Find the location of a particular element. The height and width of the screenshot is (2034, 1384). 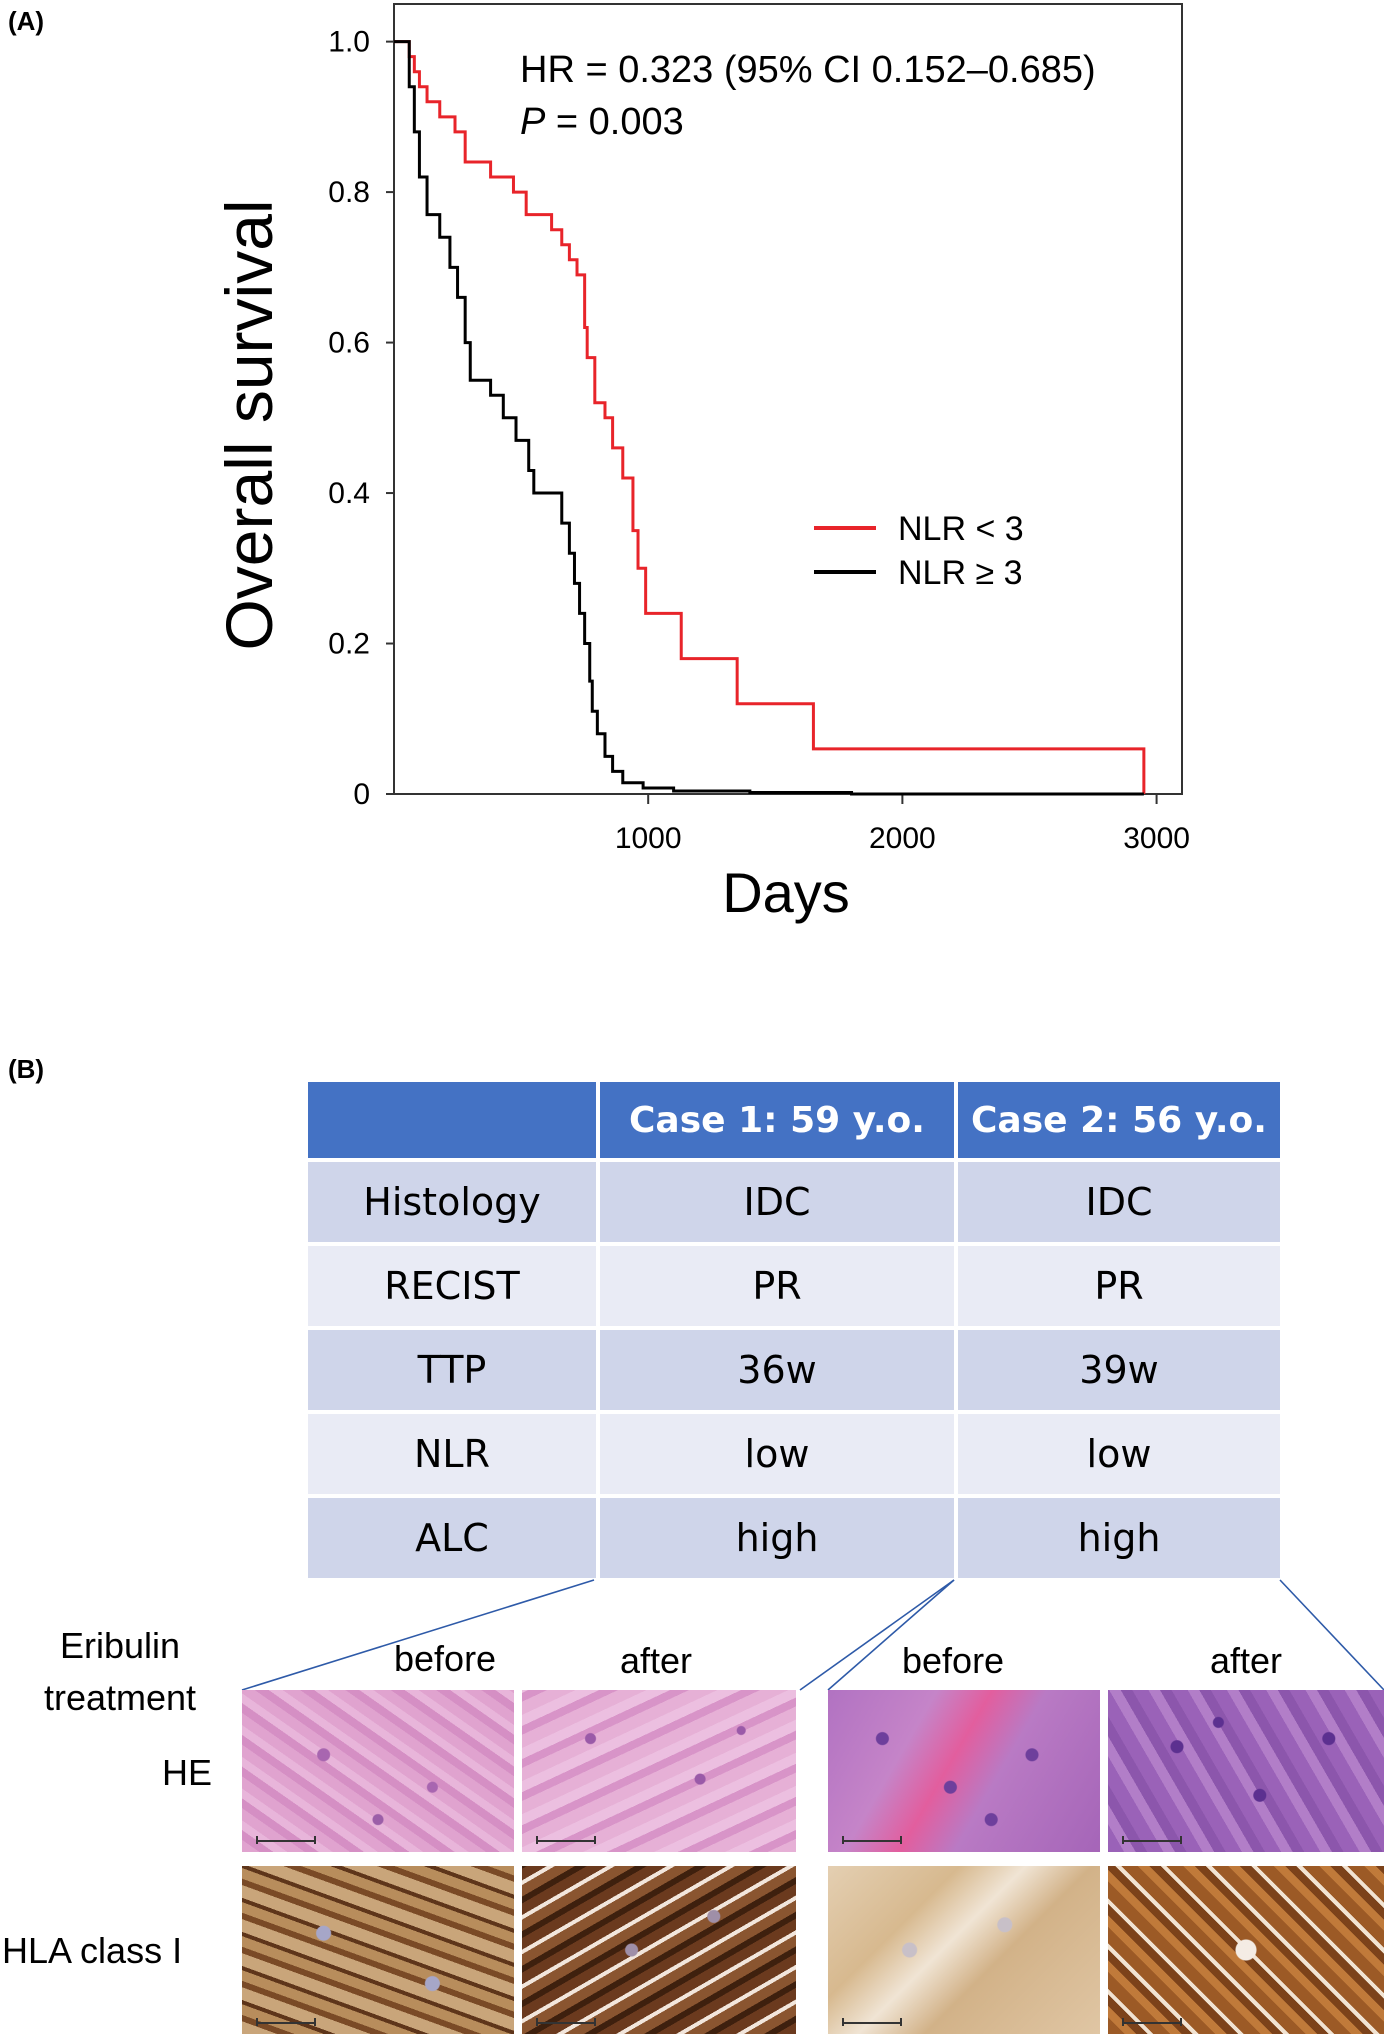

y-axis-ticks: 0 0.2 0.4 0.6 0.8 1.0 is located at coordinates (361, 418).